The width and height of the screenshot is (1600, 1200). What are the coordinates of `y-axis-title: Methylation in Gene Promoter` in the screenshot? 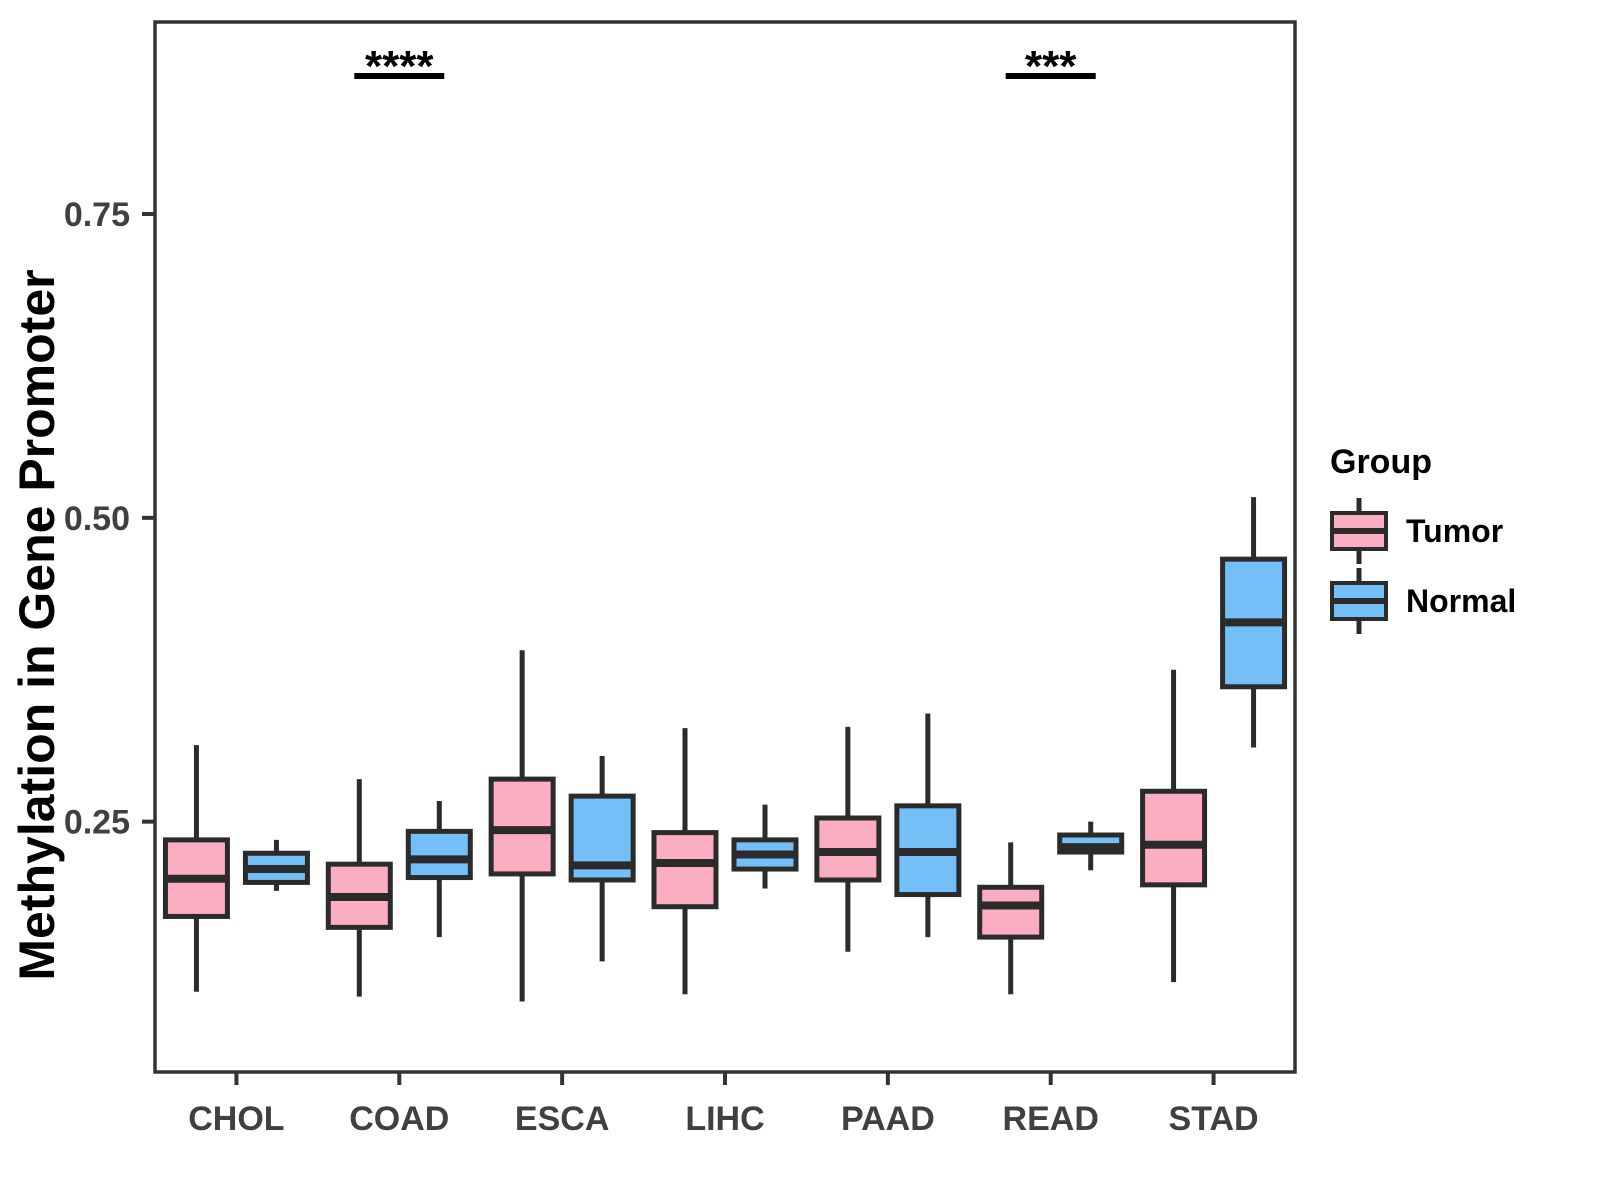 It's located at (37, 625).